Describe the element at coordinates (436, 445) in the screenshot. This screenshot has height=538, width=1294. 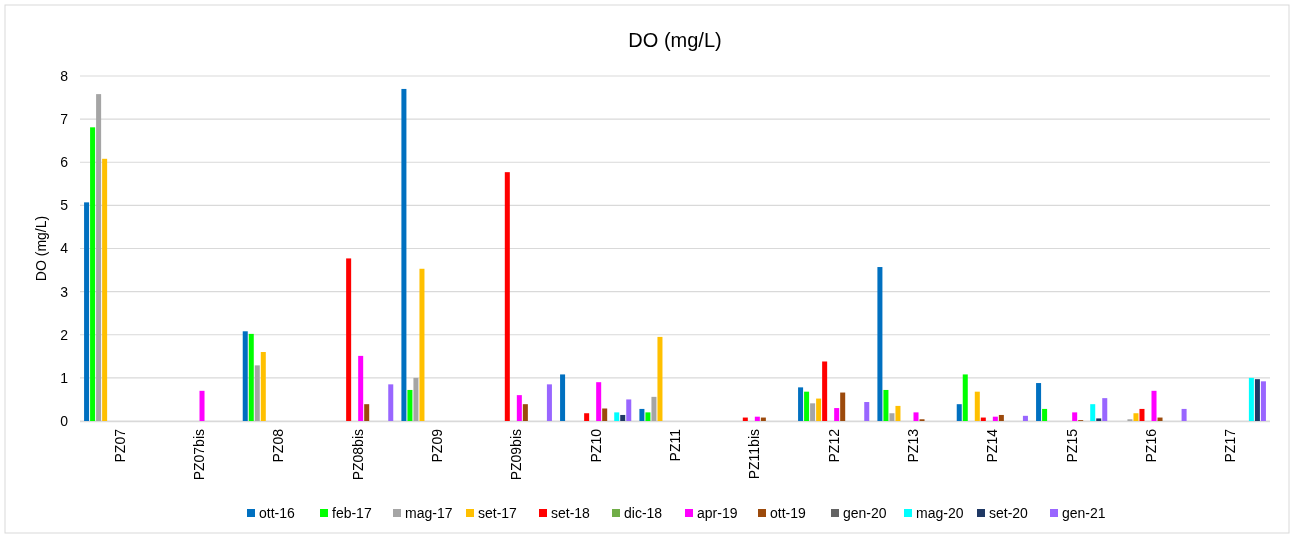
I see `x-tick-label: PZ09` at that location.